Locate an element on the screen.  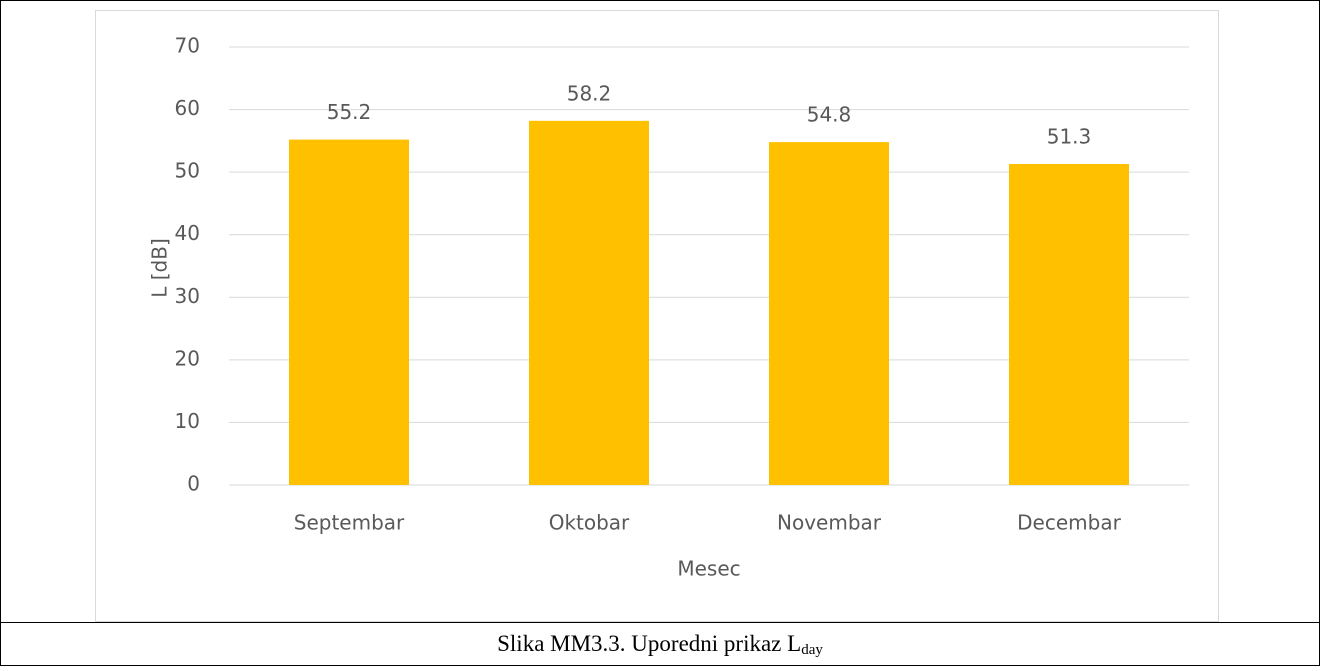
x-tick-label: Septembar is located at coordinates (349, 523).